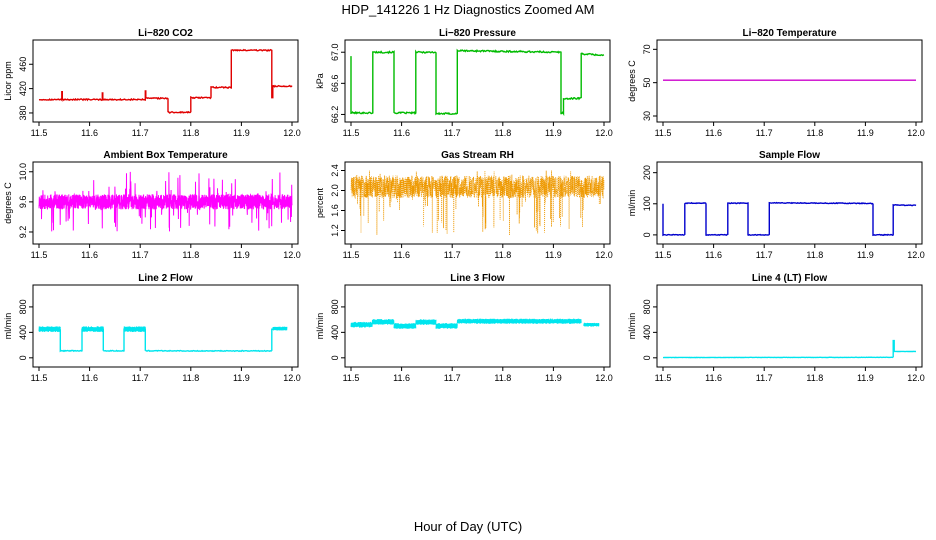  I want to click on y-axis-label: percent, so click(320, 202).